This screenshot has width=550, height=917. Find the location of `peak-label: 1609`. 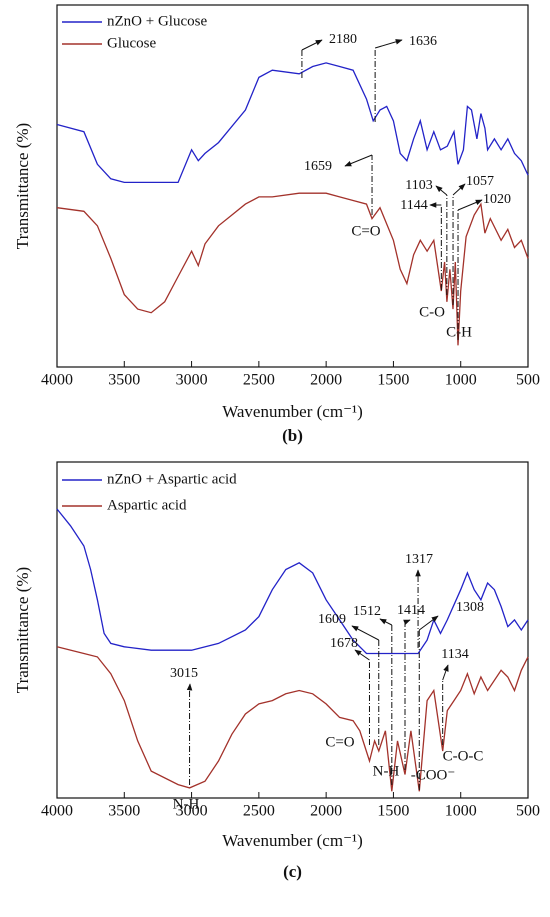

peak-label: 1609 is located at coordinates (332, 619).